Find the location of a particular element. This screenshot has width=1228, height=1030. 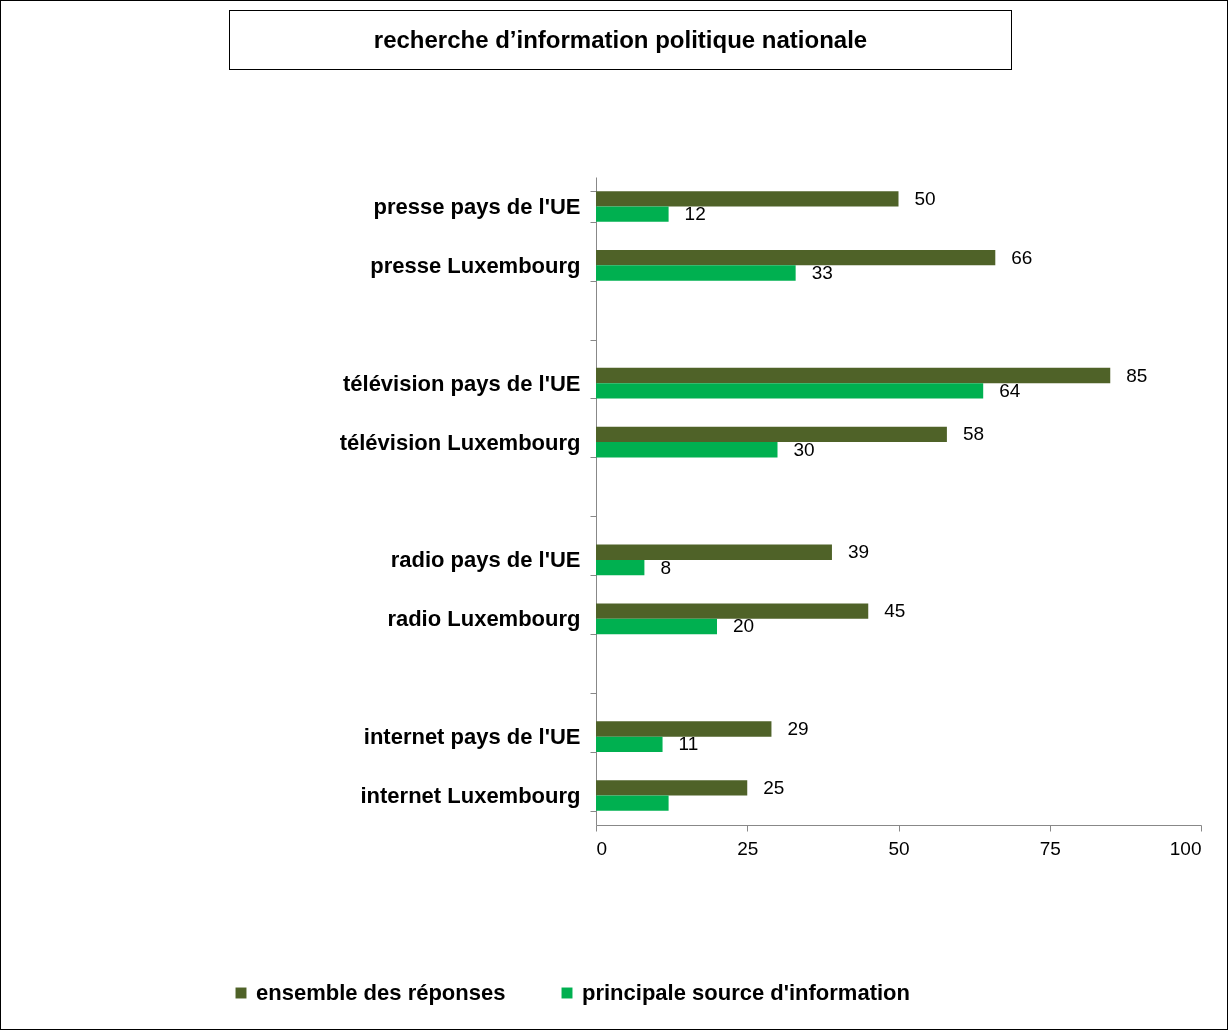

data-label: 33 is located at coordinates (822, 273).